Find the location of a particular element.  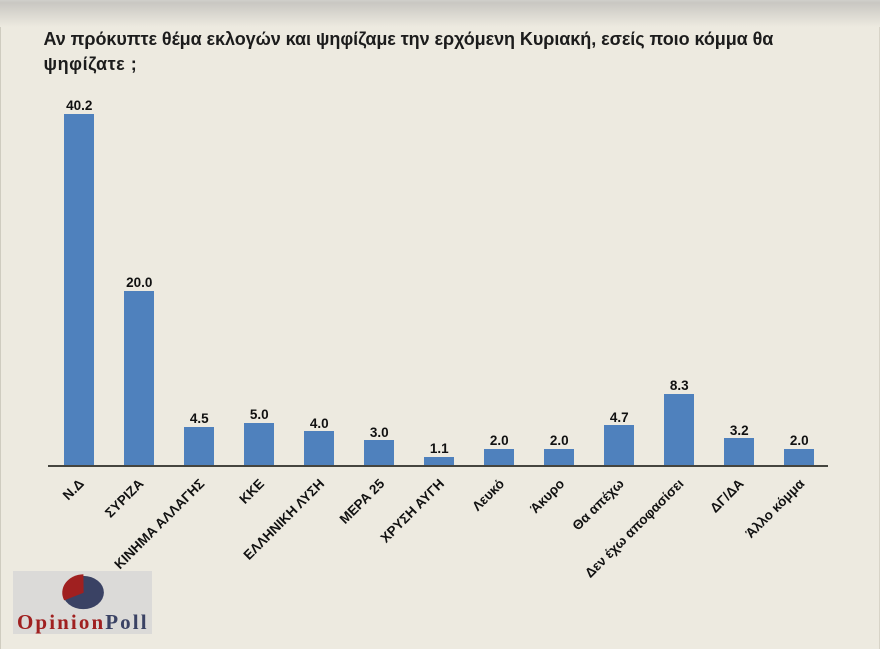

svg-text: OpinionPoll is located at coordinates (83, 622).